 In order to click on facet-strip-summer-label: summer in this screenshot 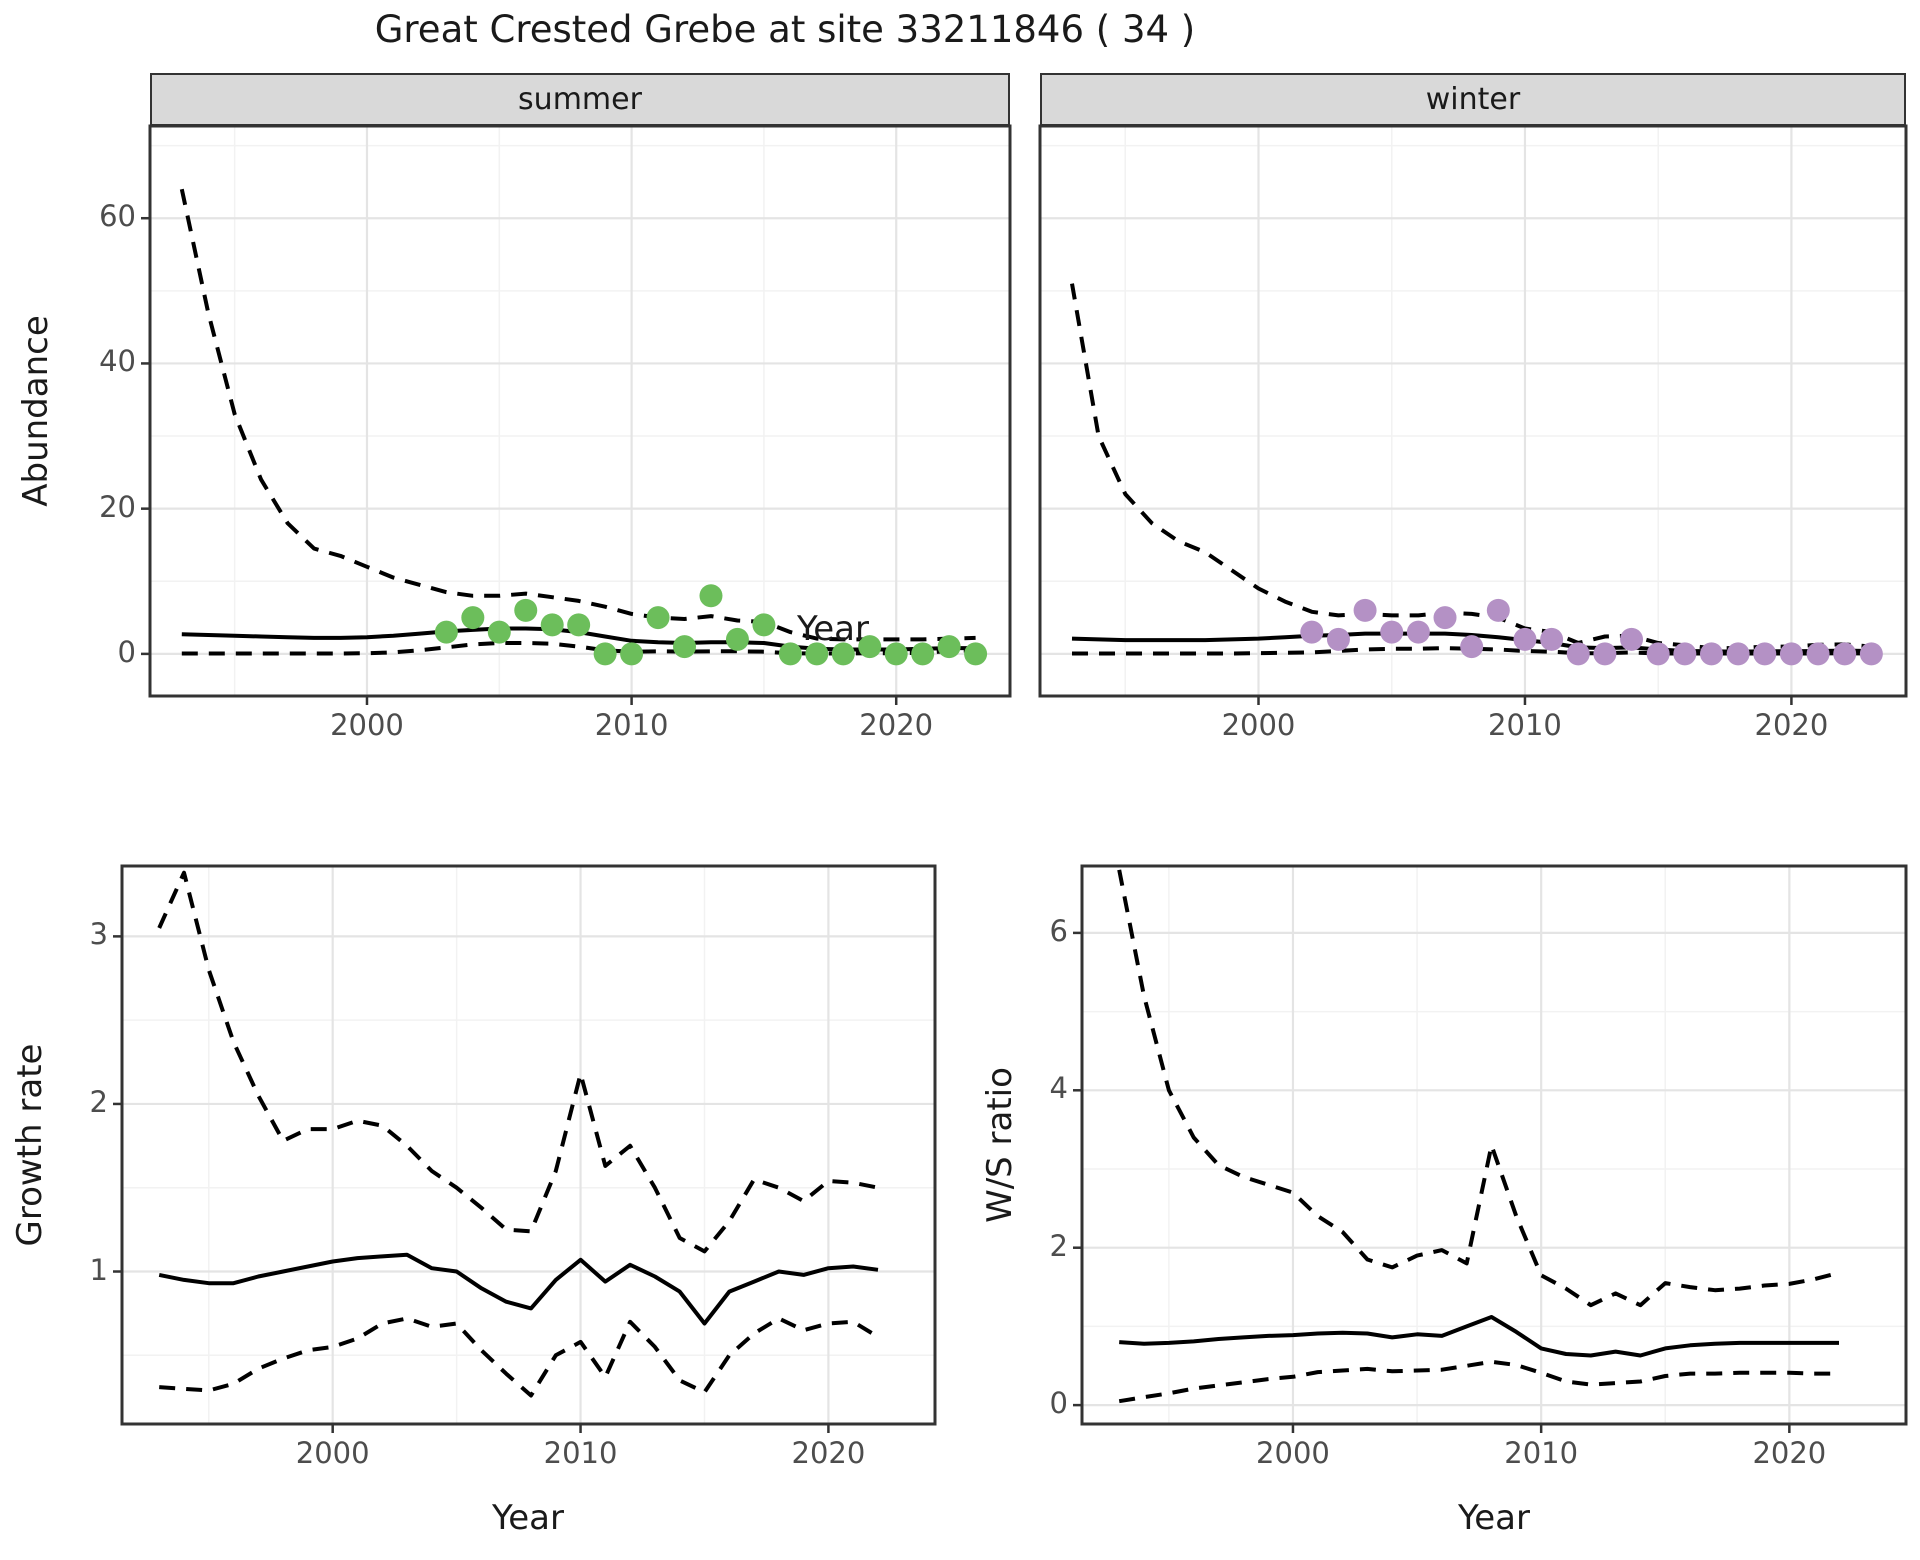, I will do `click(580, 99)`.